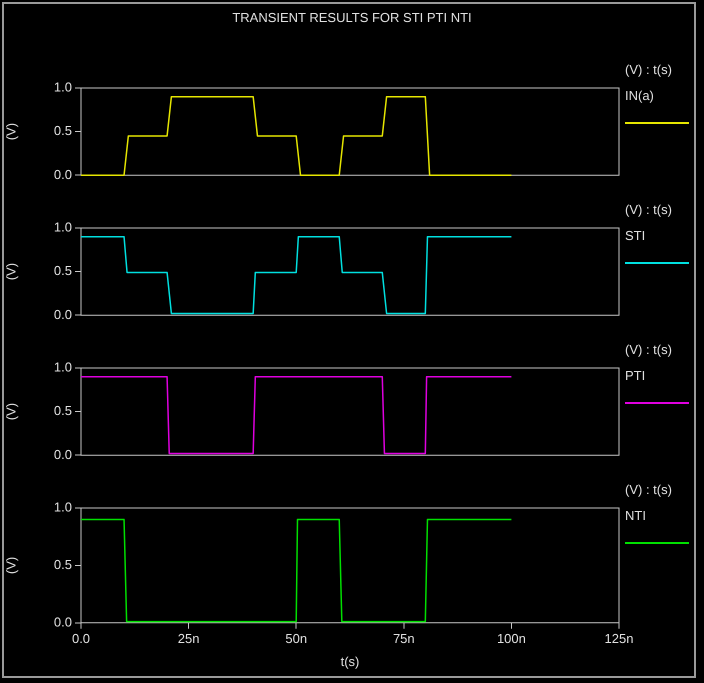 The width and height of the screenshot is (704, 683). What do you see at coordinates (296, 638) in the screenshot?
I see `x-tick-label: 50n` at bounding box center [296, 638].